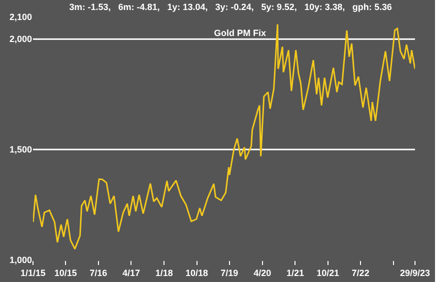 The width and height of the screenshot is (445, 282). I want to click on x-tick-label: 10/18, so click(197, 273).